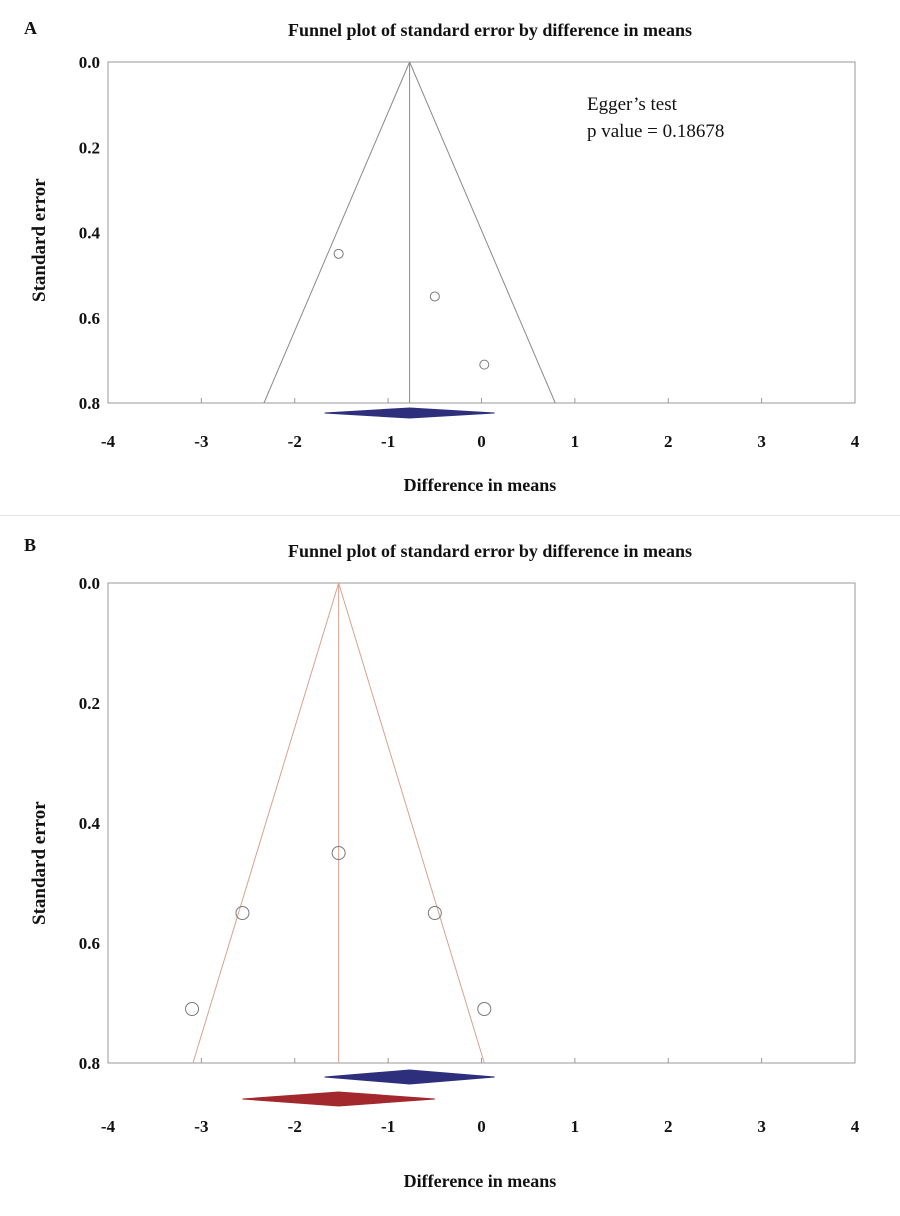  I want to click on egger-annotation: p value = 0.18678, so click(655, 131).